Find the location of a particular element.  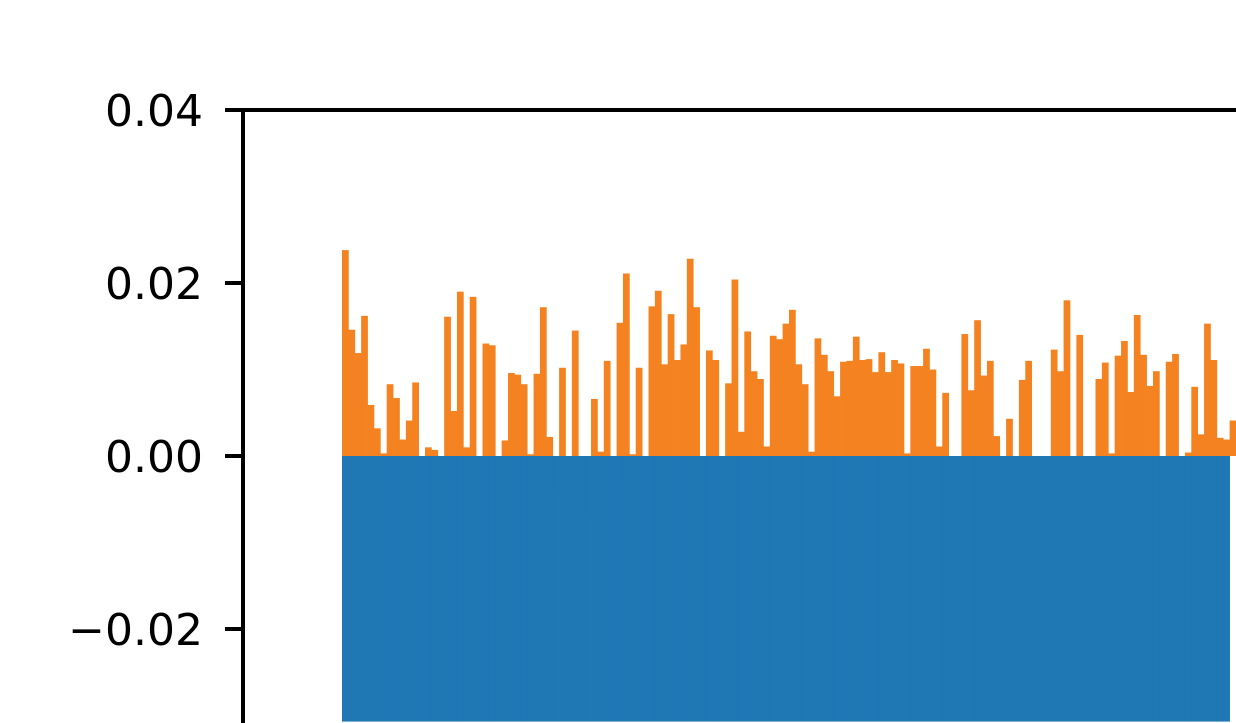

y-tick-label: 0.04 is located at coordinates (154, 111).